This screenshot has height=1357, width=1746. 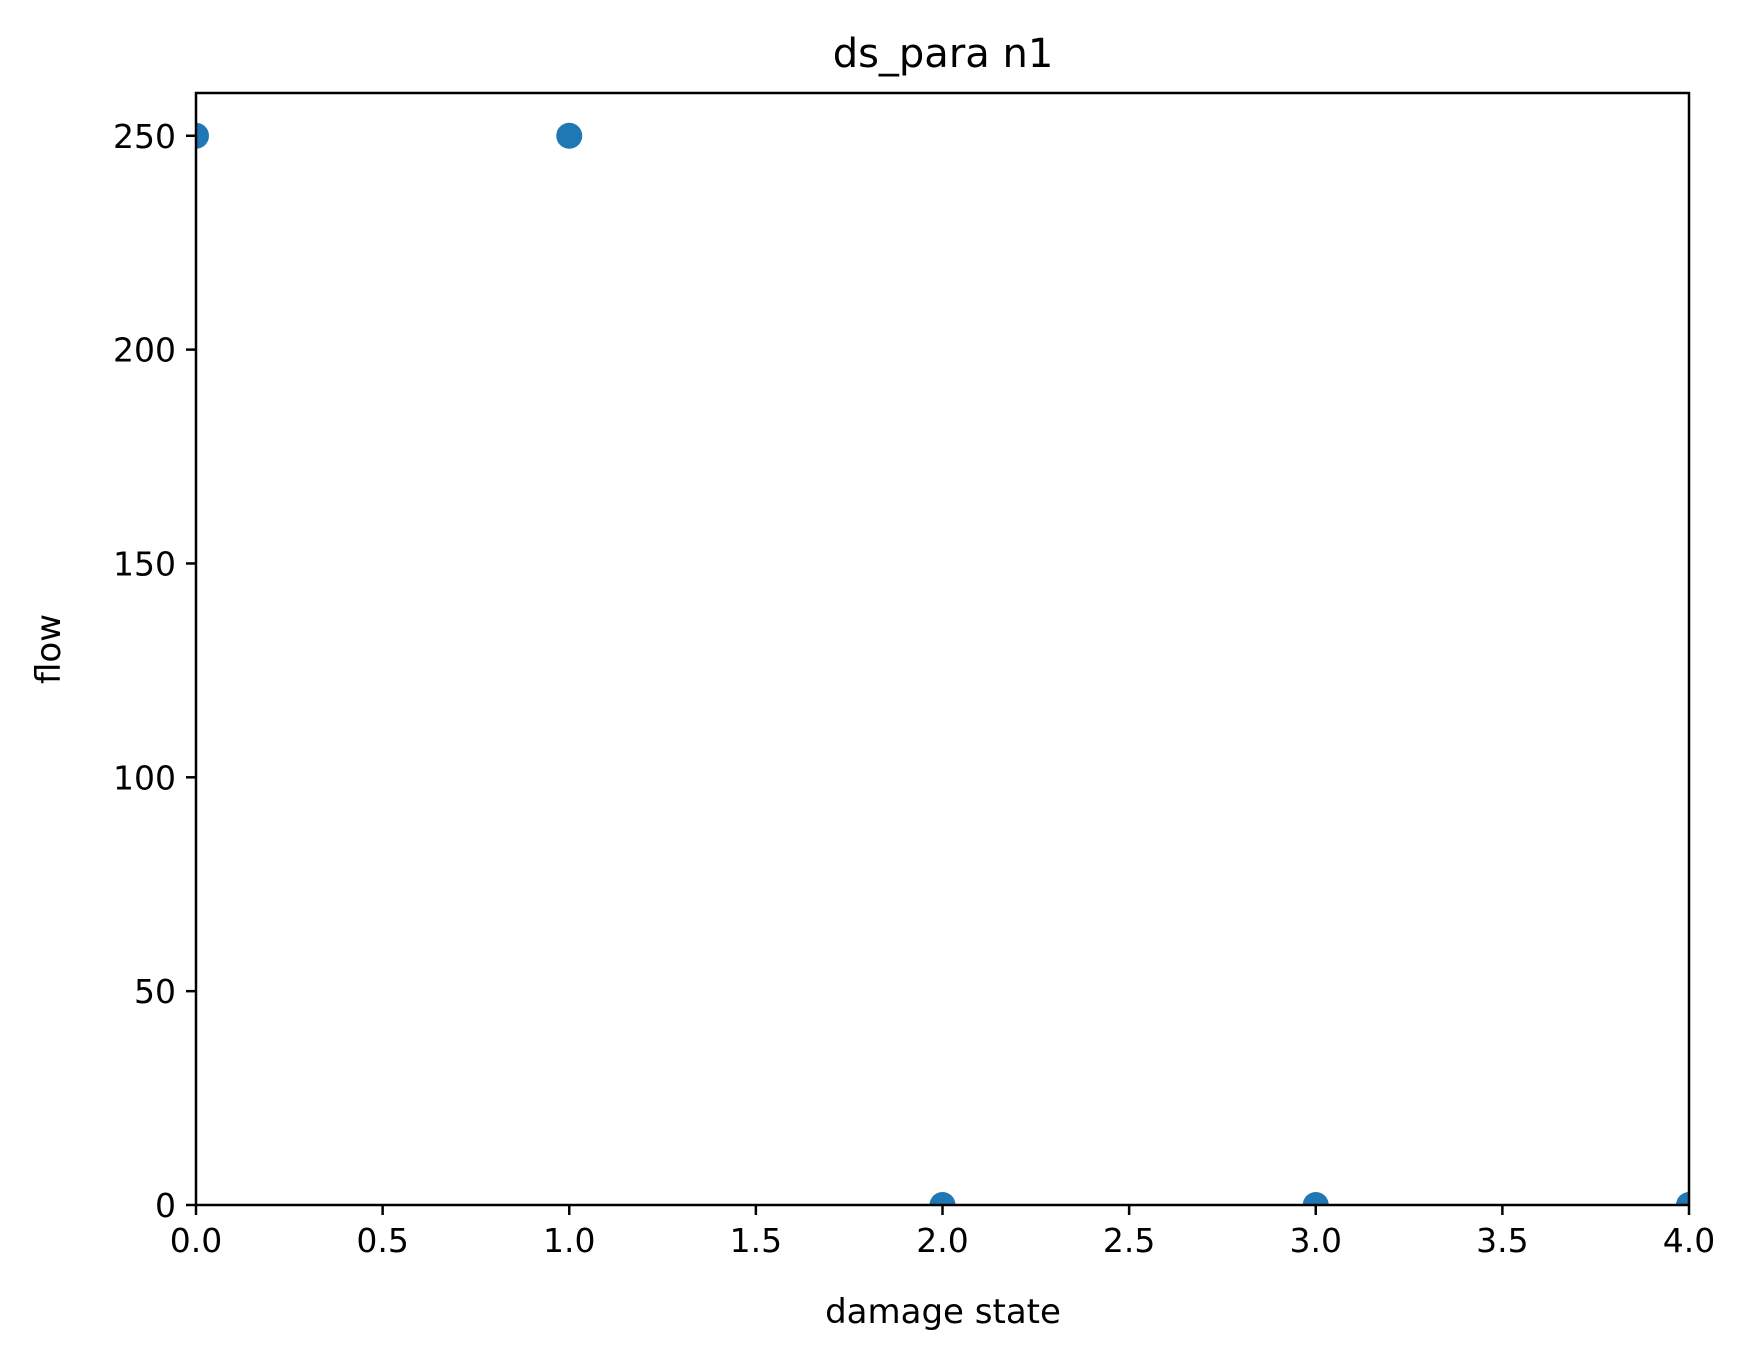 I want to click on x-tick-label: 3.5, so click(x=1502, y=1240).